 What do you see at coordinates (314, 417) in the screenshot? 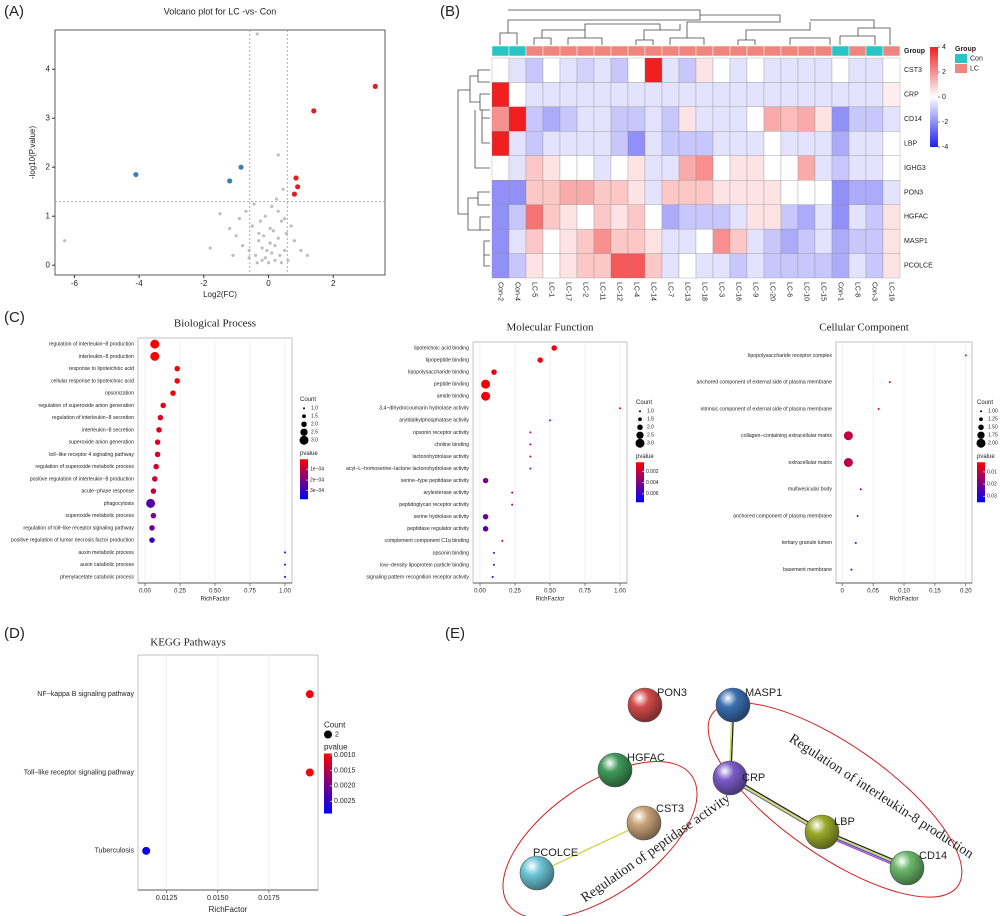
I see `size-legend-label: 1.5` at bounding box center [314, 417].